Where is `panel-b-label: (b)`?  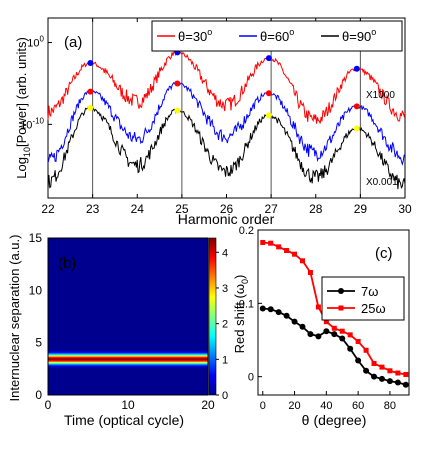
panel-b-label: (b) is located at coordinates (67, 263).